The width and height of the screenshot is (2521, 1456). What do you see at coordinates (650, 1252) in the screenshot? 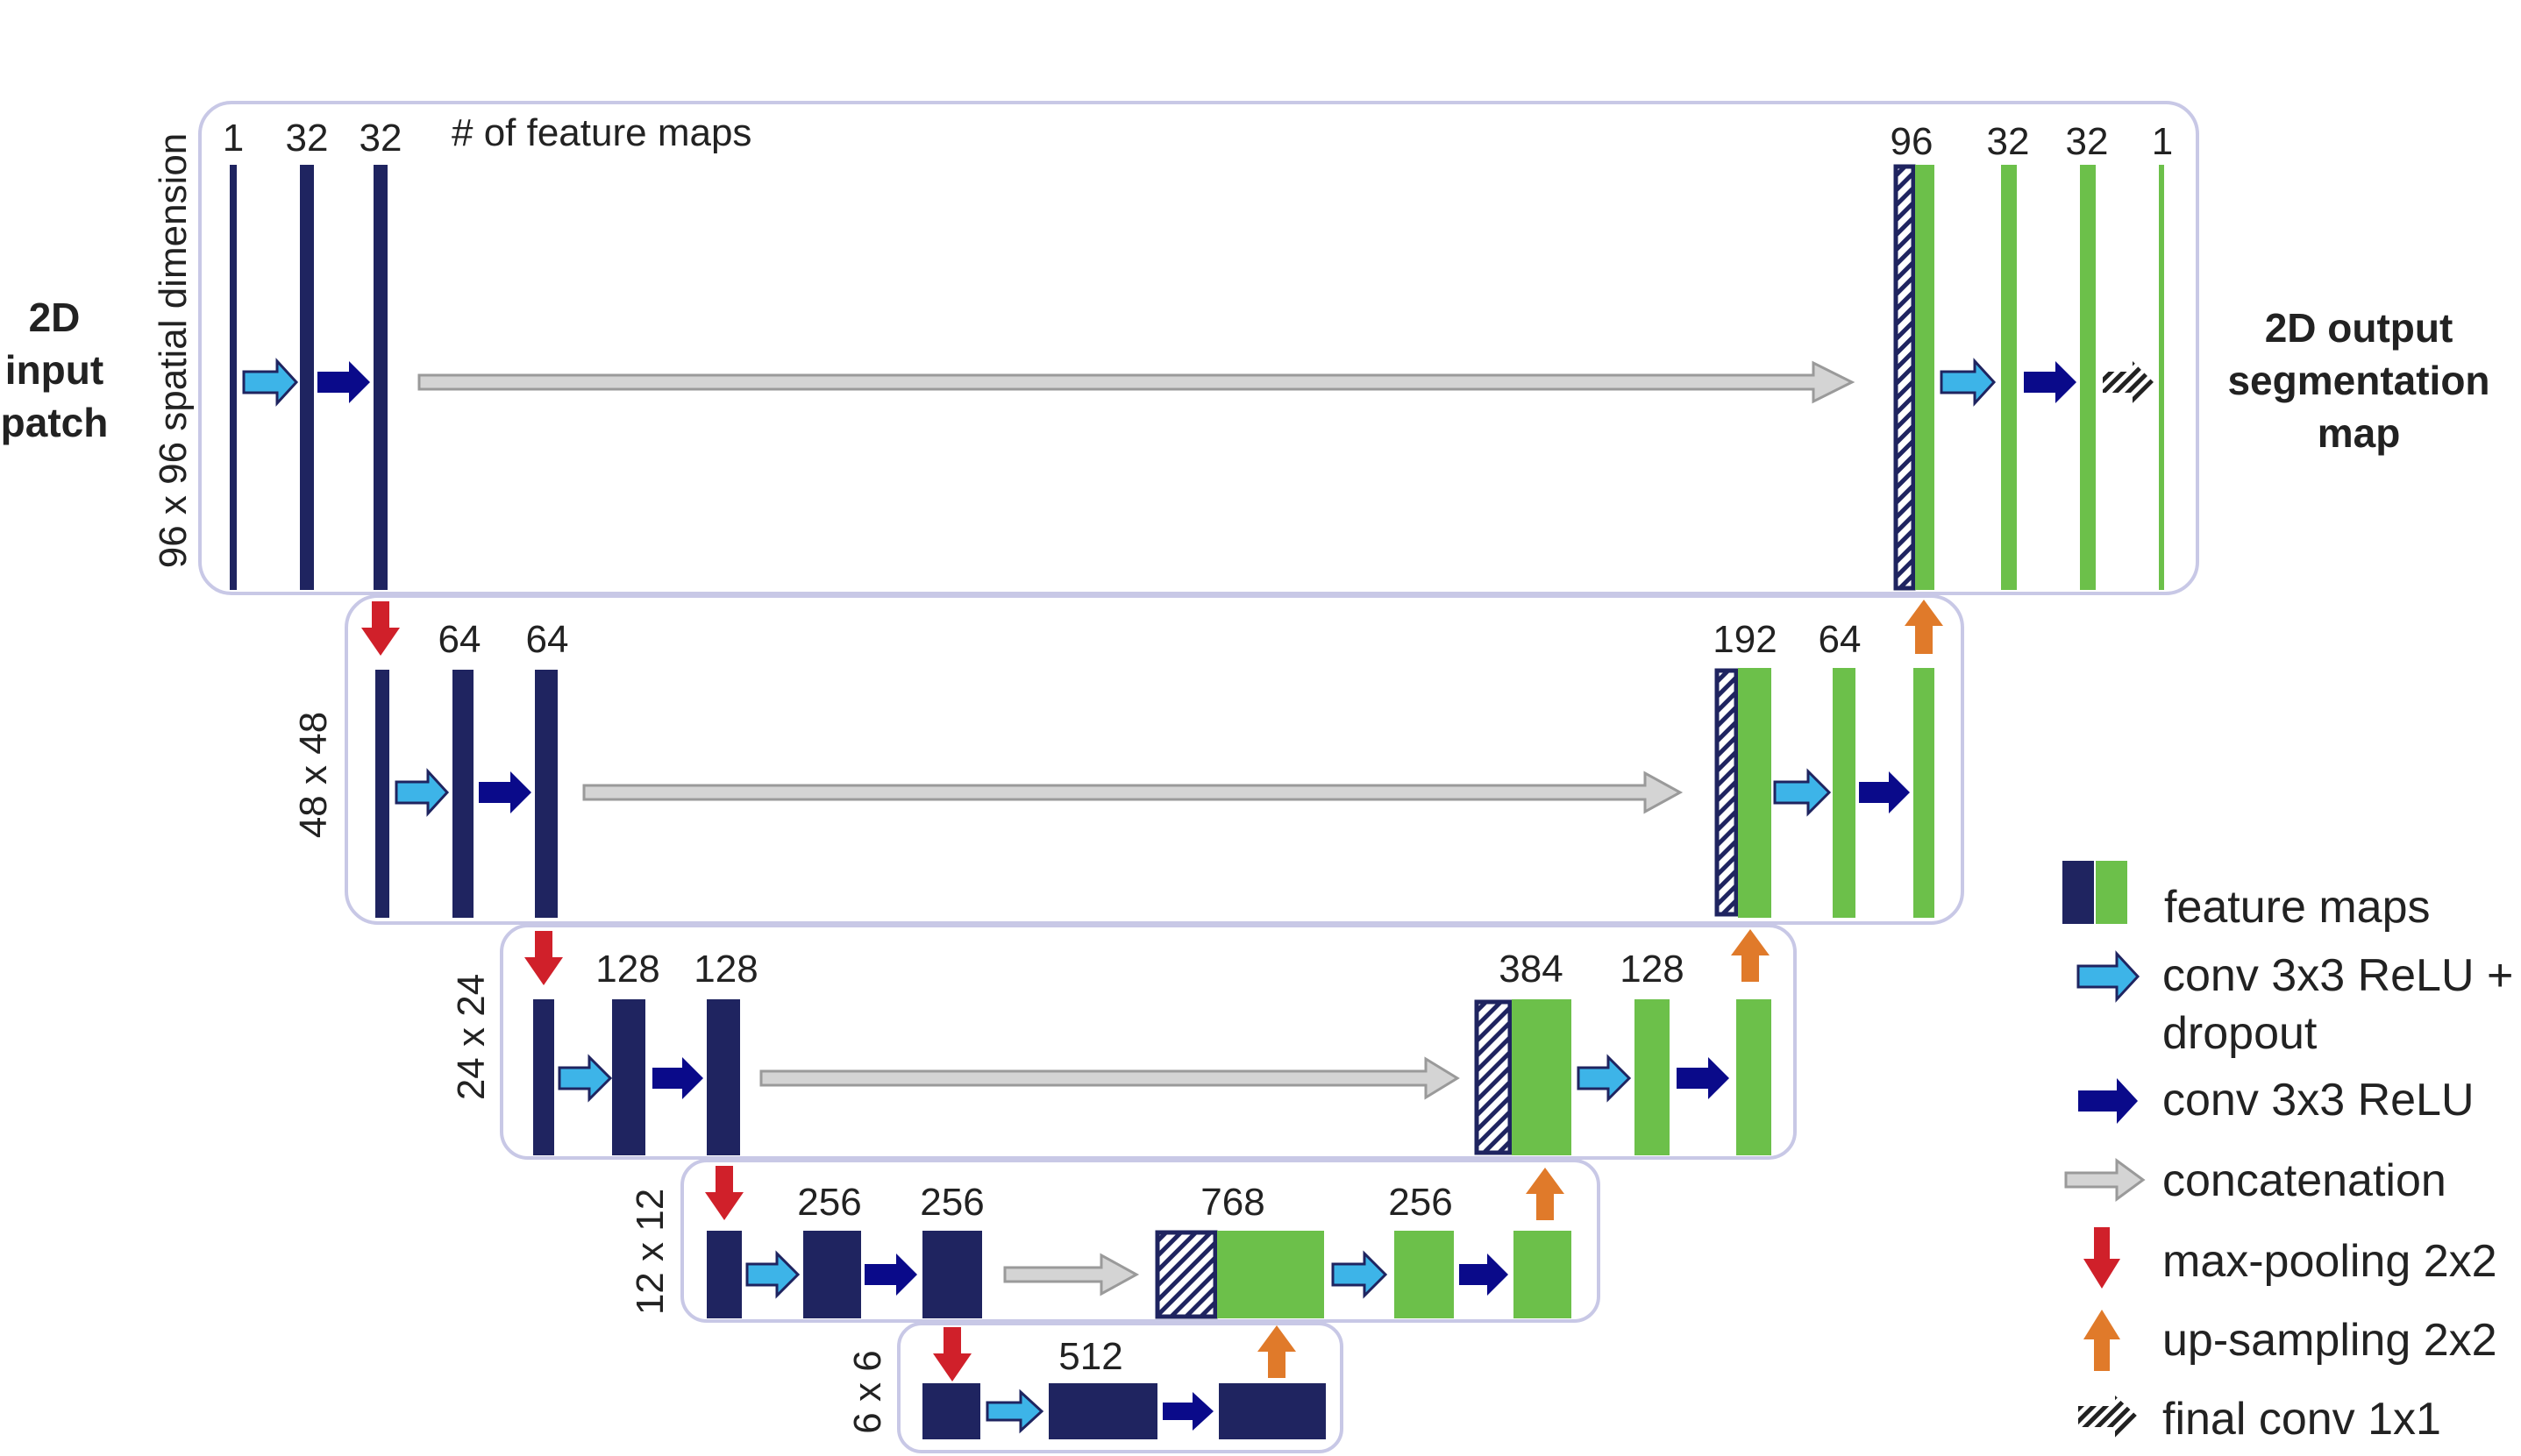
I see `level-4-dimension-label: 12 x 12` at bounding box center [650, 1252].